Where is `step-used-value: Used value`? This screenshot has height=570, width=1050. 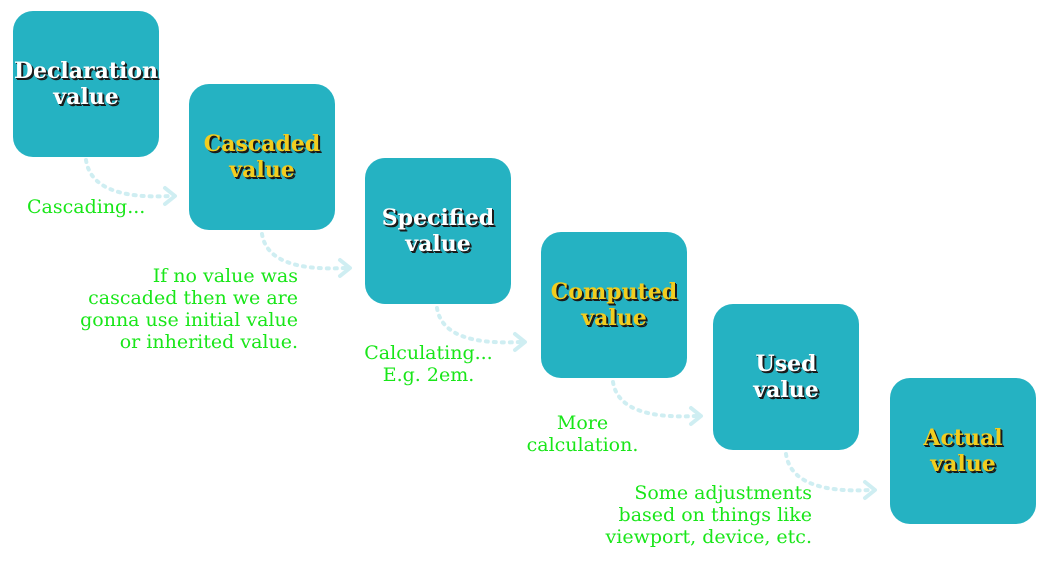 step-used-value: Used value is located at coordinates (786, 377).